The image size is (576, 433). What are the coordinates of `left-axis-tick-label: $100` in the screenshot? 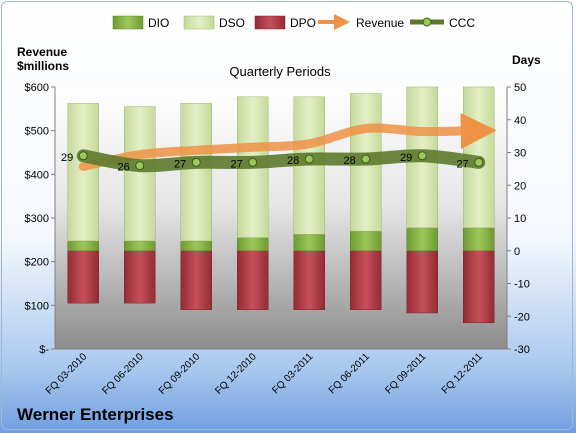 It's located at (37, 306).